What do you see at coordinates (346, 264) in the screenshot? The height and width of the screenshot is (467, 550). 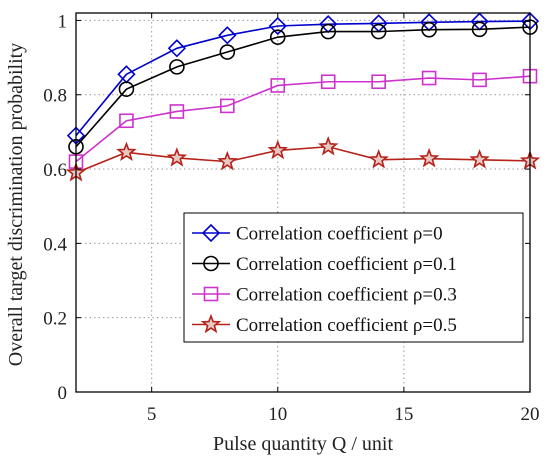 I see `legend-label: Correlation coefficient ρ=0.1` at bounding box center [346, 264].